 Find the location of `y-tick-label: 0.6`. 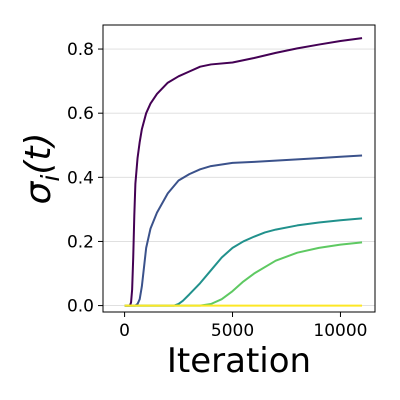

y-tick-label: 0.6 is located at coordinates (80, 114).